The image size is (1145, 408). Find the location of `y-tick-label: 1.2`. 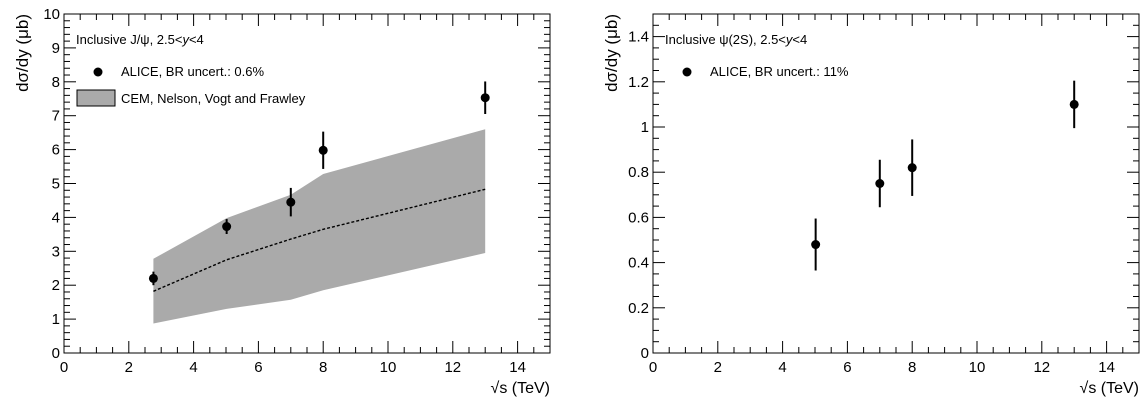

y-tick-label: 1.2 is located at coordinates (638, 82).